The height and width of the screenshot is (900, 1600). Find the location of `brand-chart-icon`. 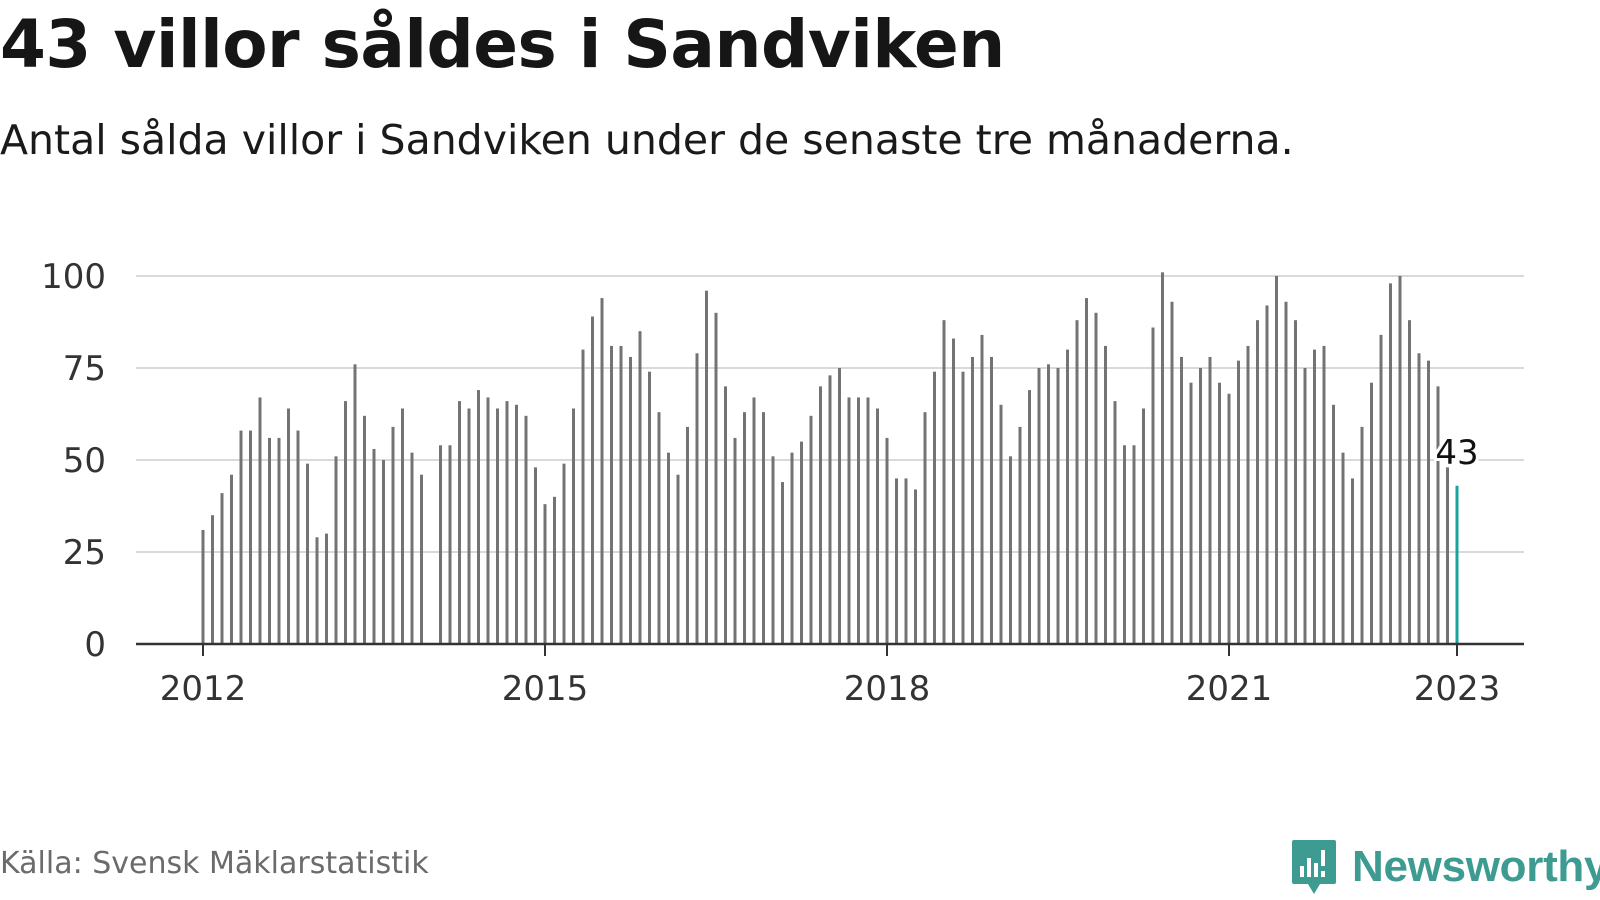

brand-chart-icon is located at coordinates (1314, 867).